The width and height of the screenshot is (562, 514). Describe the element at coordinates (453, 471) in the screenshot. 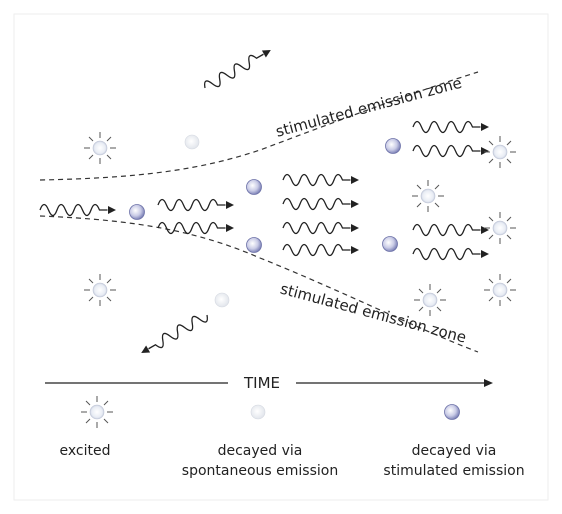

I see `legend-label: stimulated emission` at that location.